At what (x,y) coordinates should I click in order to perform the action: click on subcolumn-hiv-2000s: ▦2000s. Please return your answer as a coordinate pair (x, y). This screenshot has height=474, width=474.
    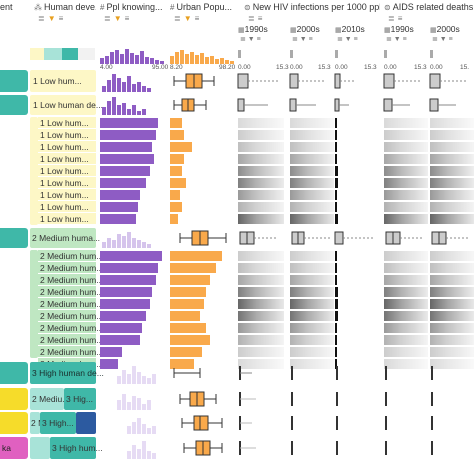
    Looking at the image, I should click on (313, 30).